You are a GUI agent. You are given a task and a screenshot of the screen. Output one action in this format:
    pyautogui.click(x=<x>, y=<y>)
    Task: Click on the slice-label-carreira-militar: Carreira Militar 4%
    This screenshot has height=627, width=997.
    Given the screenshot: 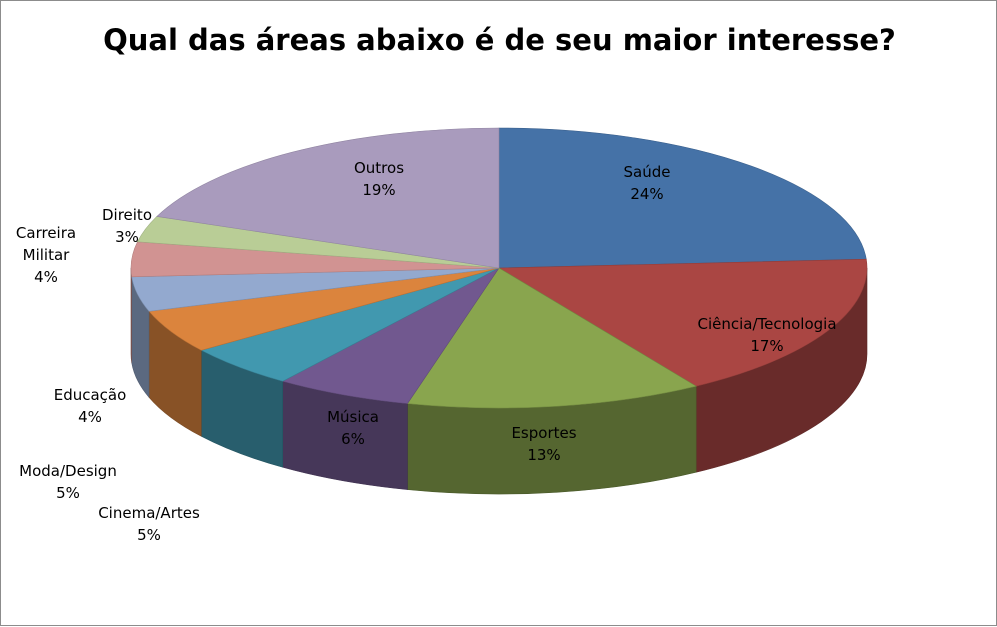 What is the action you would take?
    pyautogui.click(x=46, y=255)
    